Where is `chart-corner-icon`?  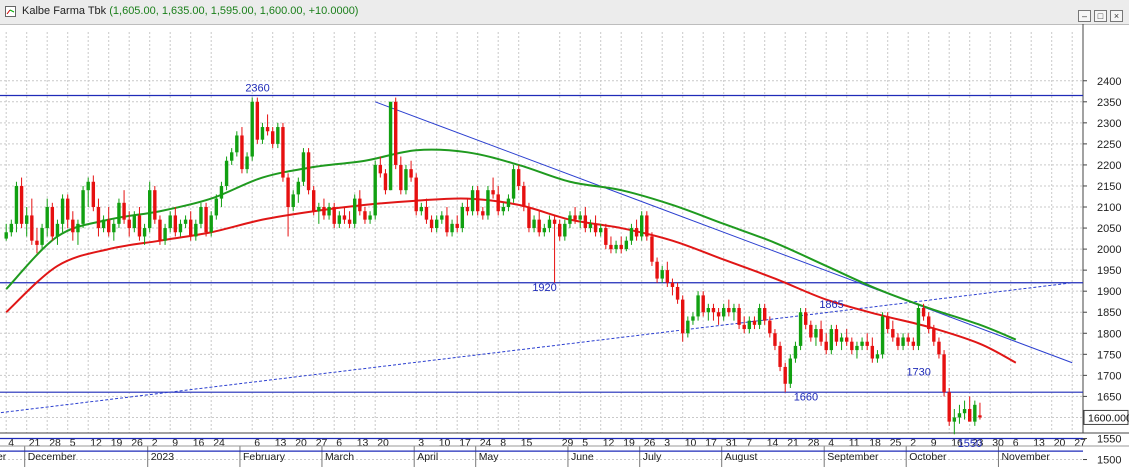
chart-corner-icon is located at coordinates (10, 11).